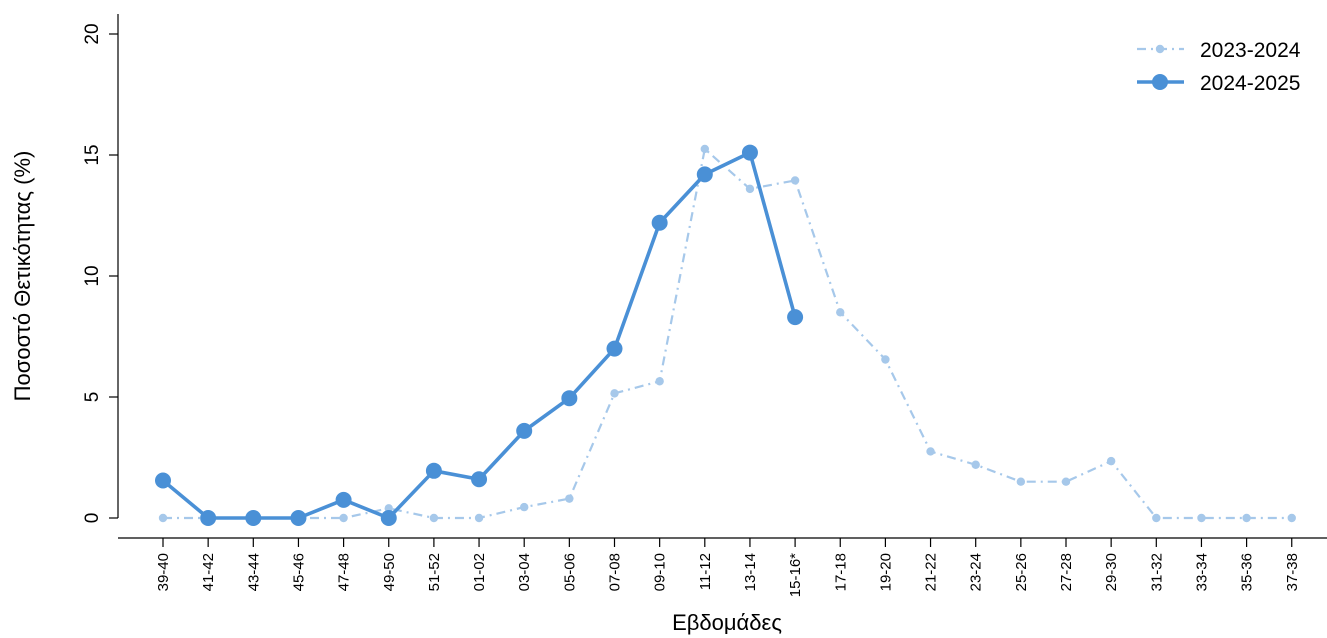  What do you see at coordinates (22, 276) in the screenshot?
I see `y-axis-title: Ποσοστό Θετικότητας (%)` at bounding box center [22, 276].